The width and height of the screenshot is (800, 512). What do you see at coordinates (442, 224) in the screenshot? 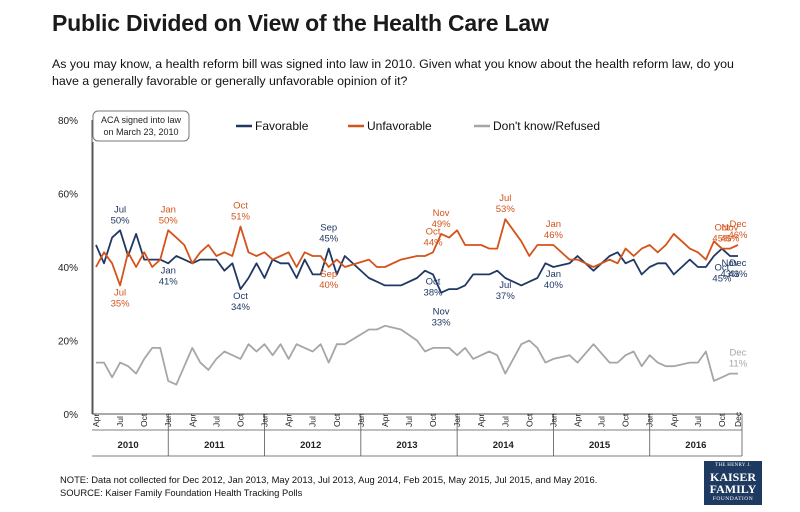
I see `data-label-value: 49%` at bounding box center [442, 224].